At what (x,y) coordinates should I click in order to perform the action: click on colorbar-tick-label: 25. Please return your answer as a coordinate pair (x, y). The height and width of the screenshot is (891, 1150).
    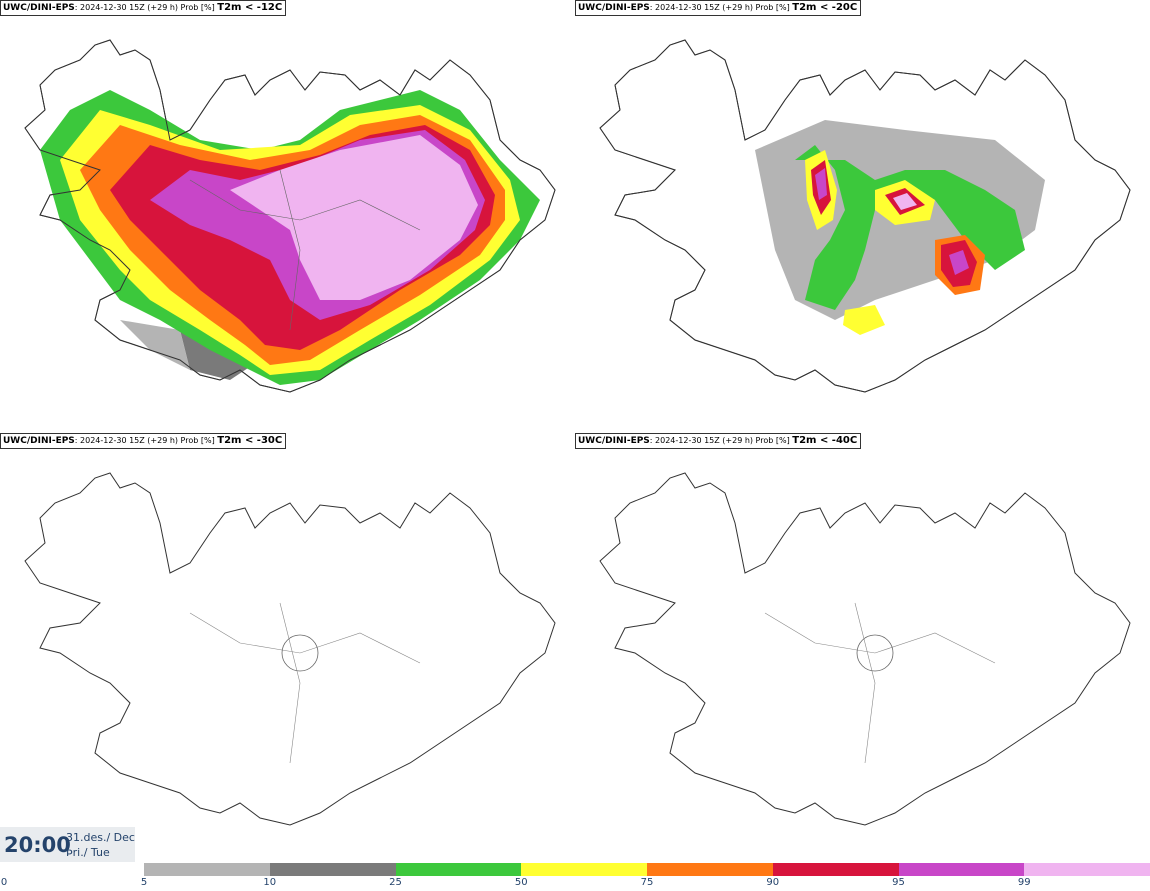
    Looking at the image, I should click on (395, 882).